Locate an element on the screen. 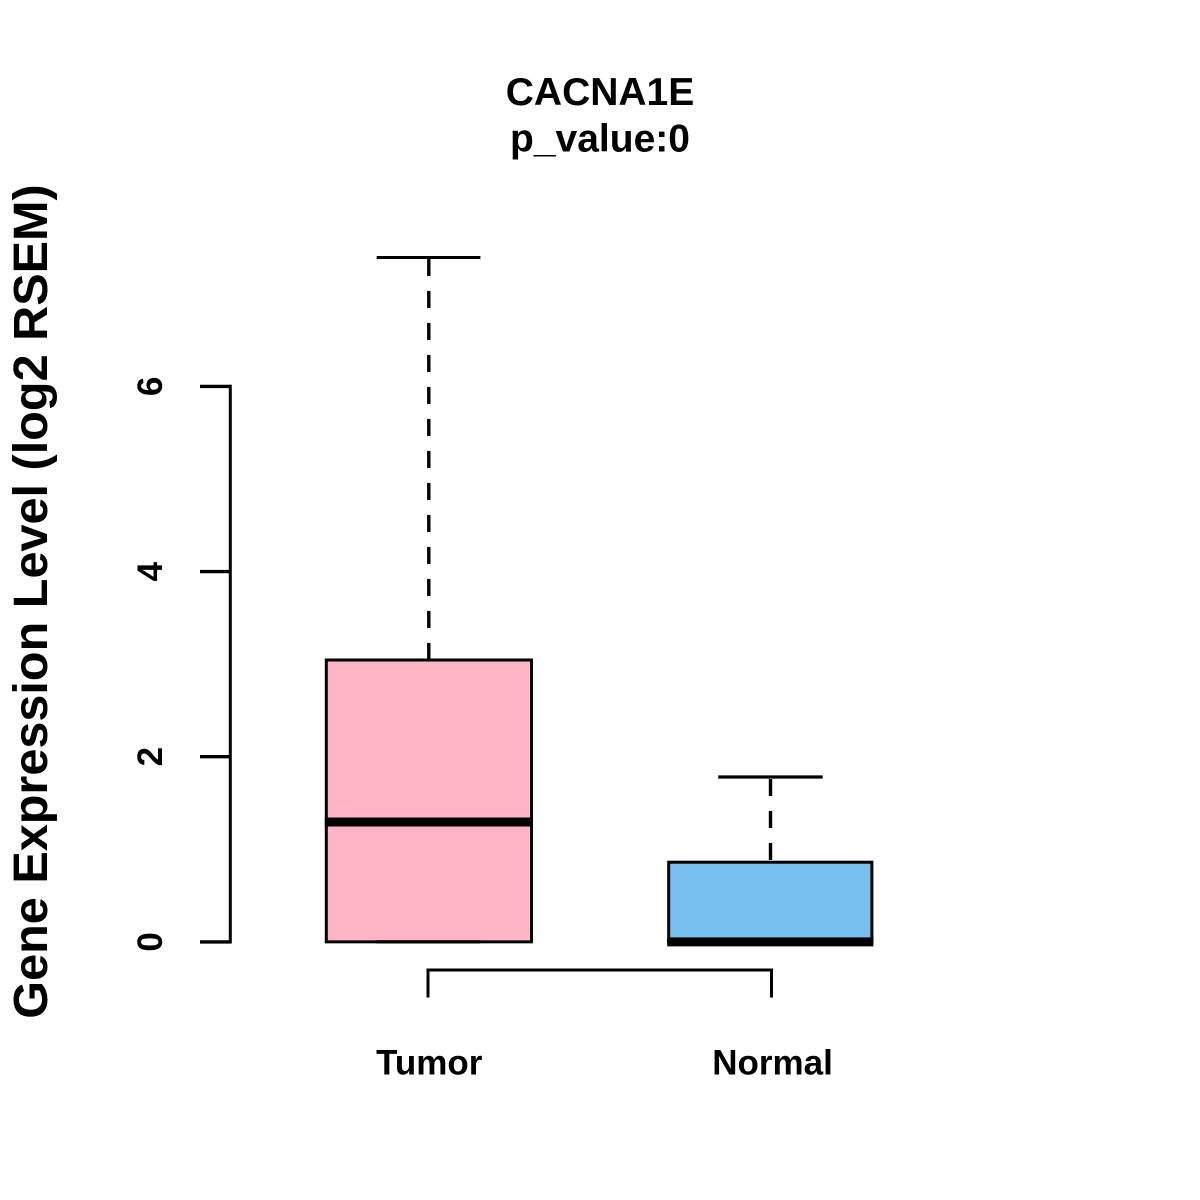  svg-text: 6 is located at coordinates (150, 386).